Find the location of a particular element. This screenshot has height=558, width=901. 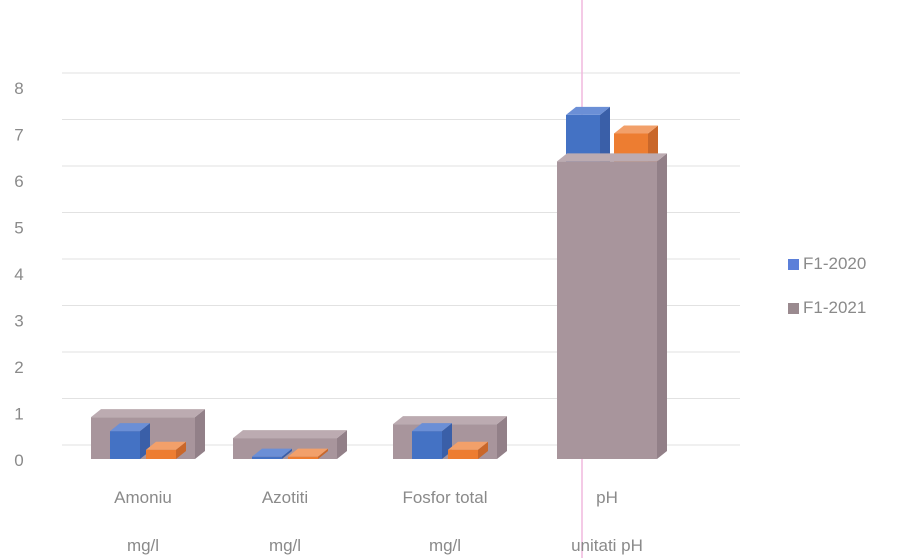

bar-f1-2021-amoniu-top is located at coordinates (166, 445).